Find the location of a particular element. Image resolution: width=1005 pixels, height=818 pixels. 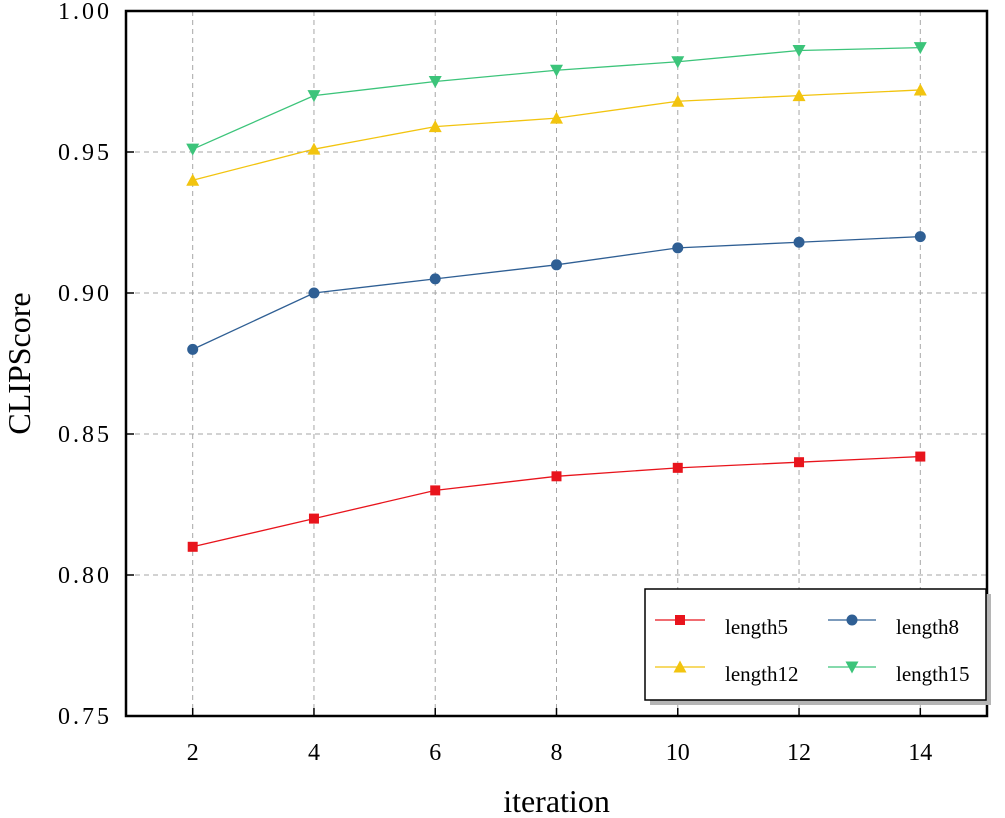

legend-entry-length15: length15 is located at coordinates (899, 673).